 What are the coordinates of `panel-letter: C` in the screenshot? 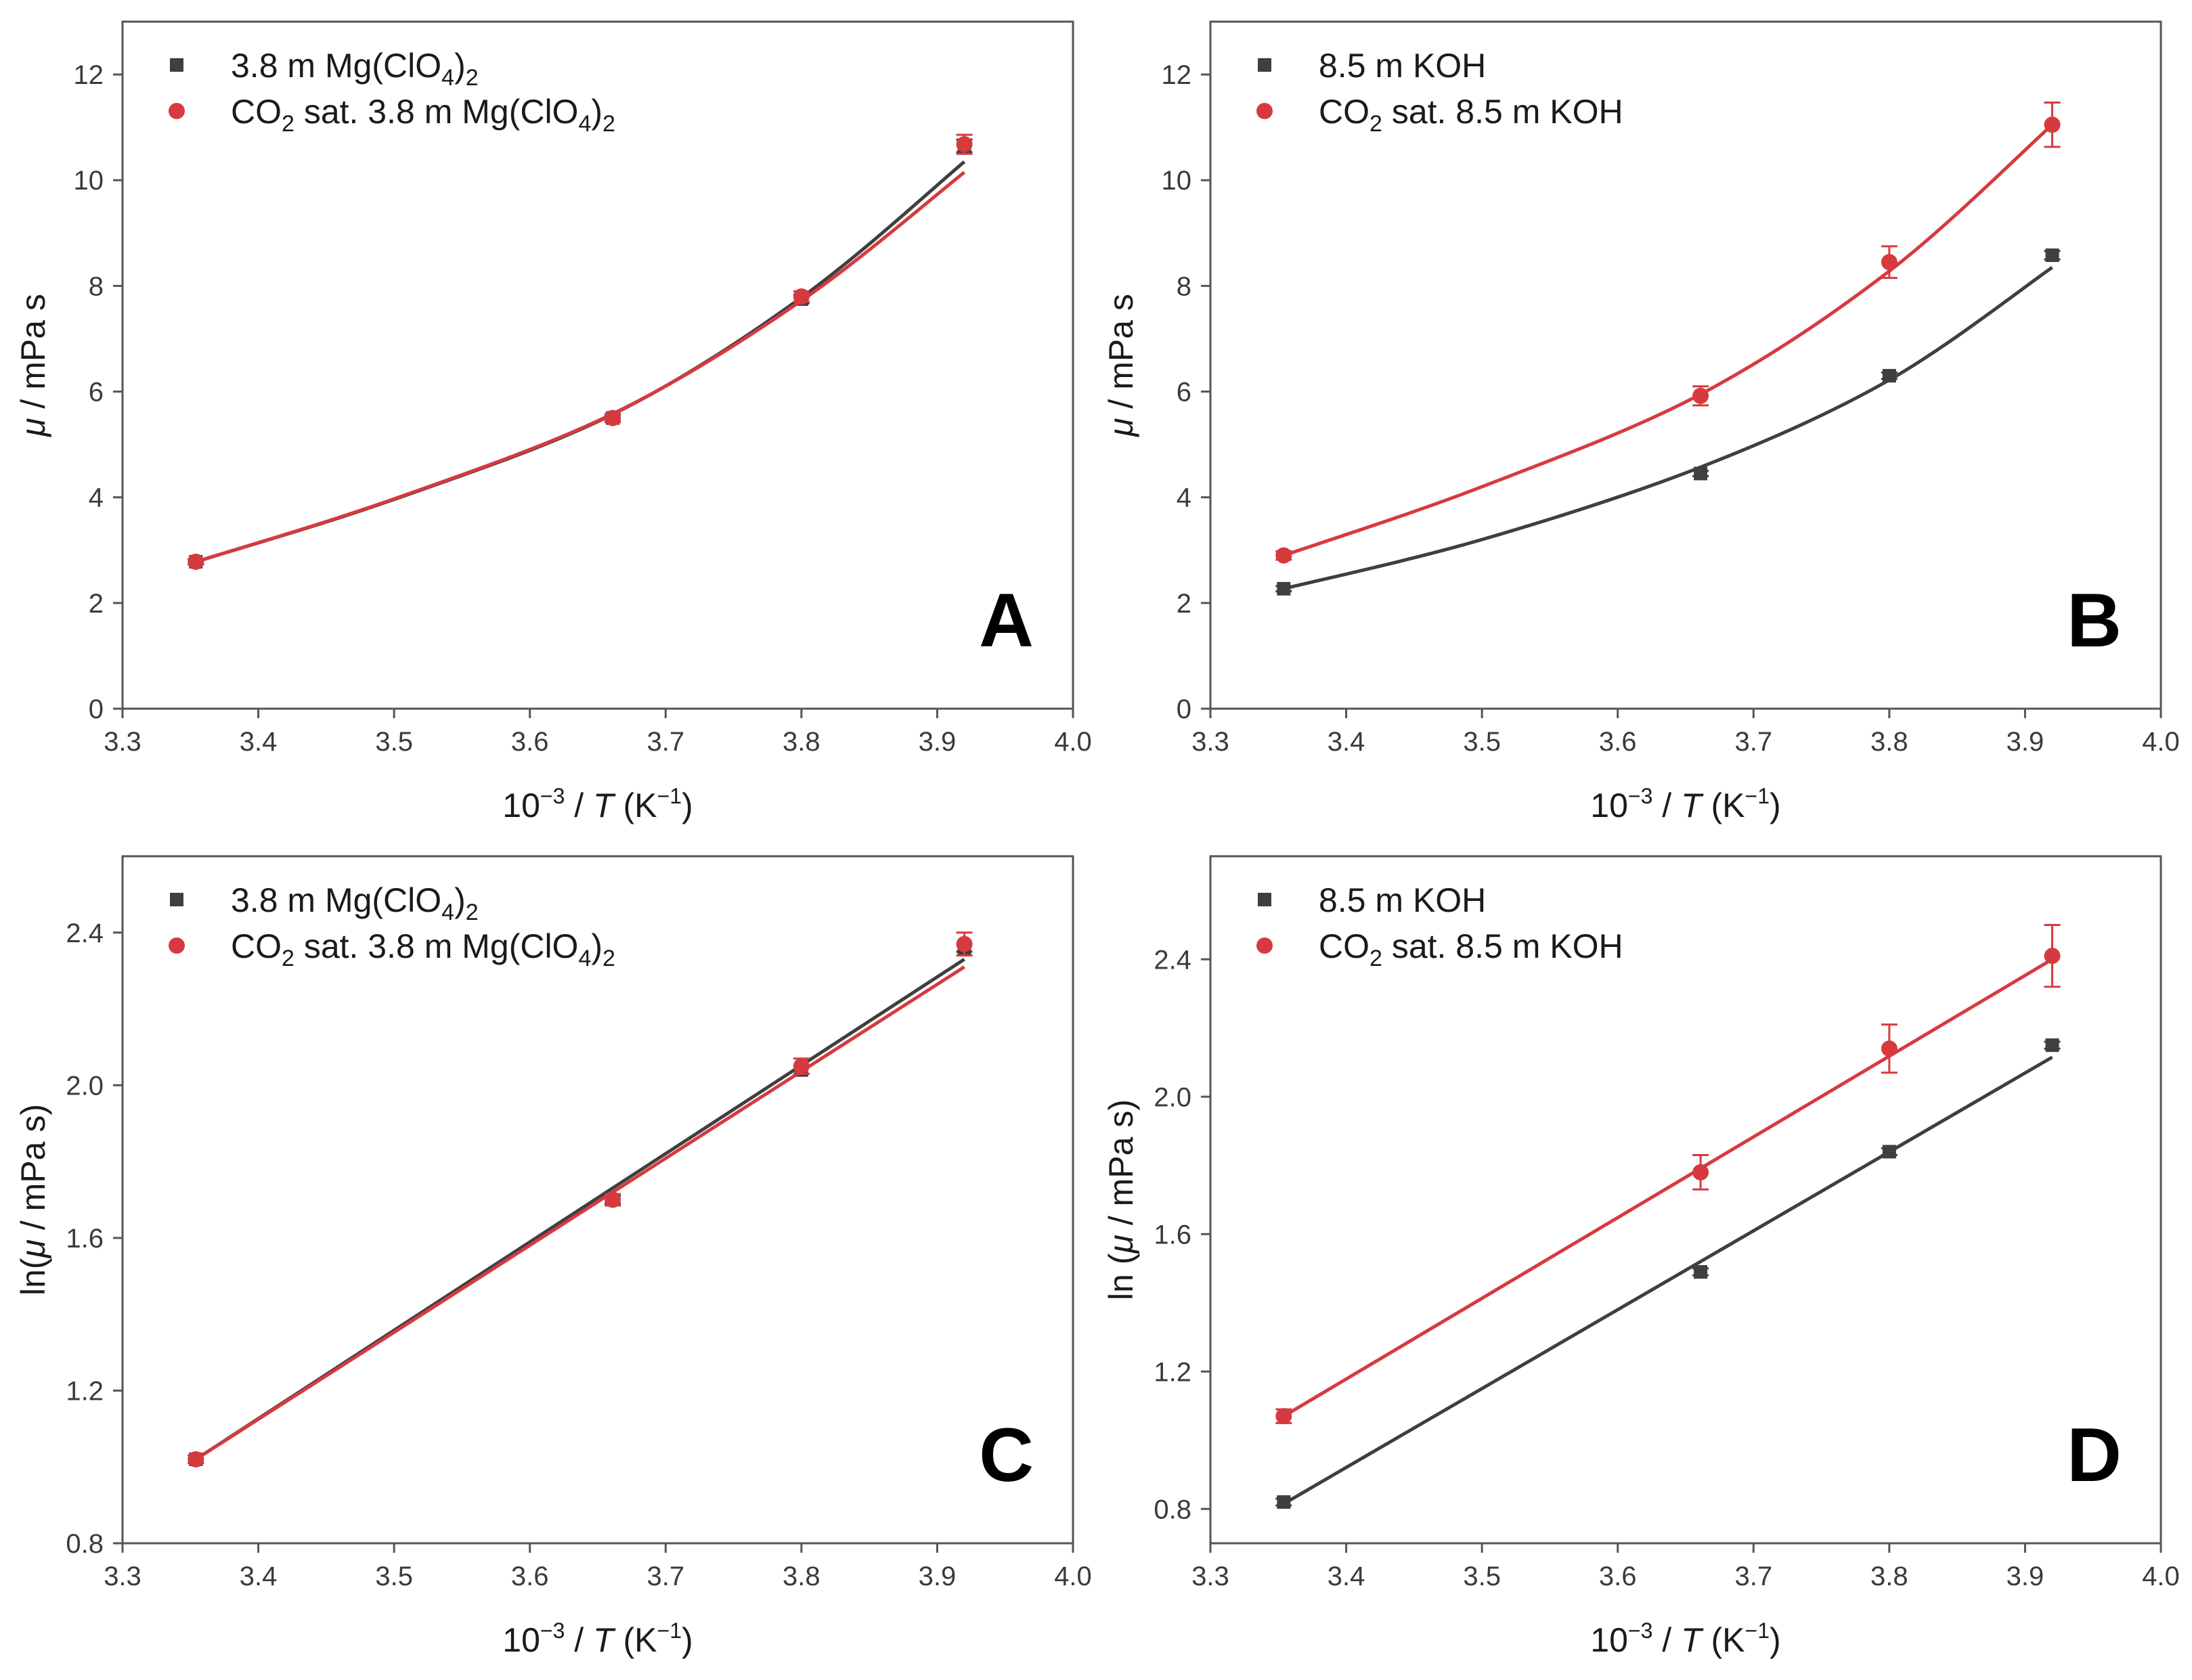 It's located at (1007, 1455).